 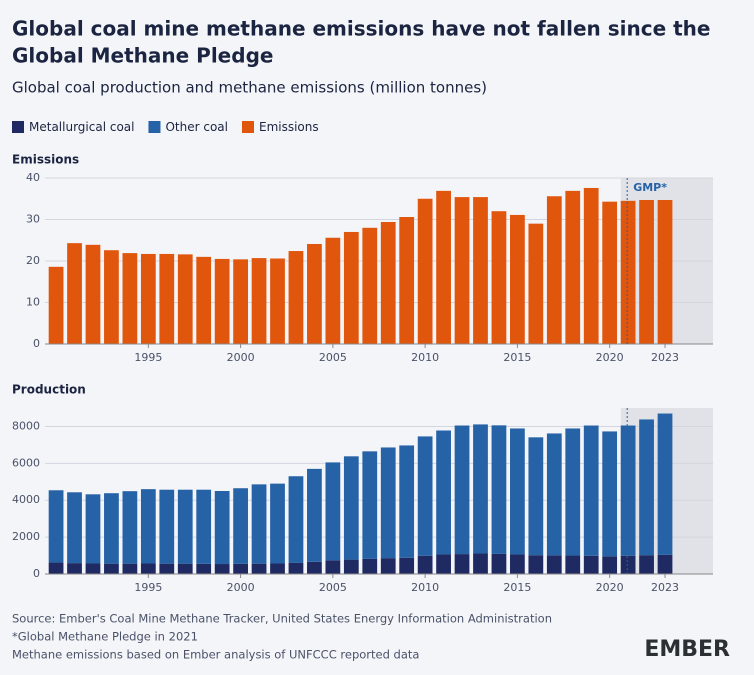 I want to click on logo: EMBER, so click(x=687, y=649).